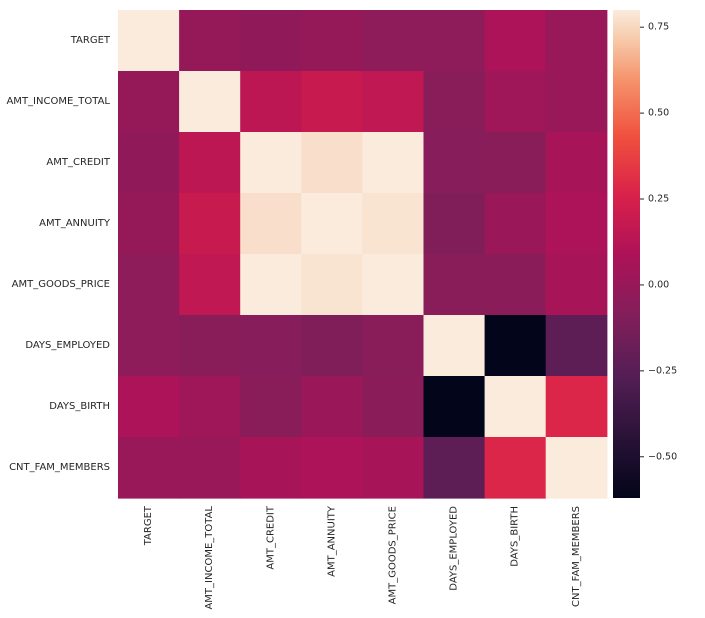  What do you see at coordinates (332, 346) in the screenshot?
I see `heatmap-cell-days-employed-amt-annuity` at bounding box center [332, 346].